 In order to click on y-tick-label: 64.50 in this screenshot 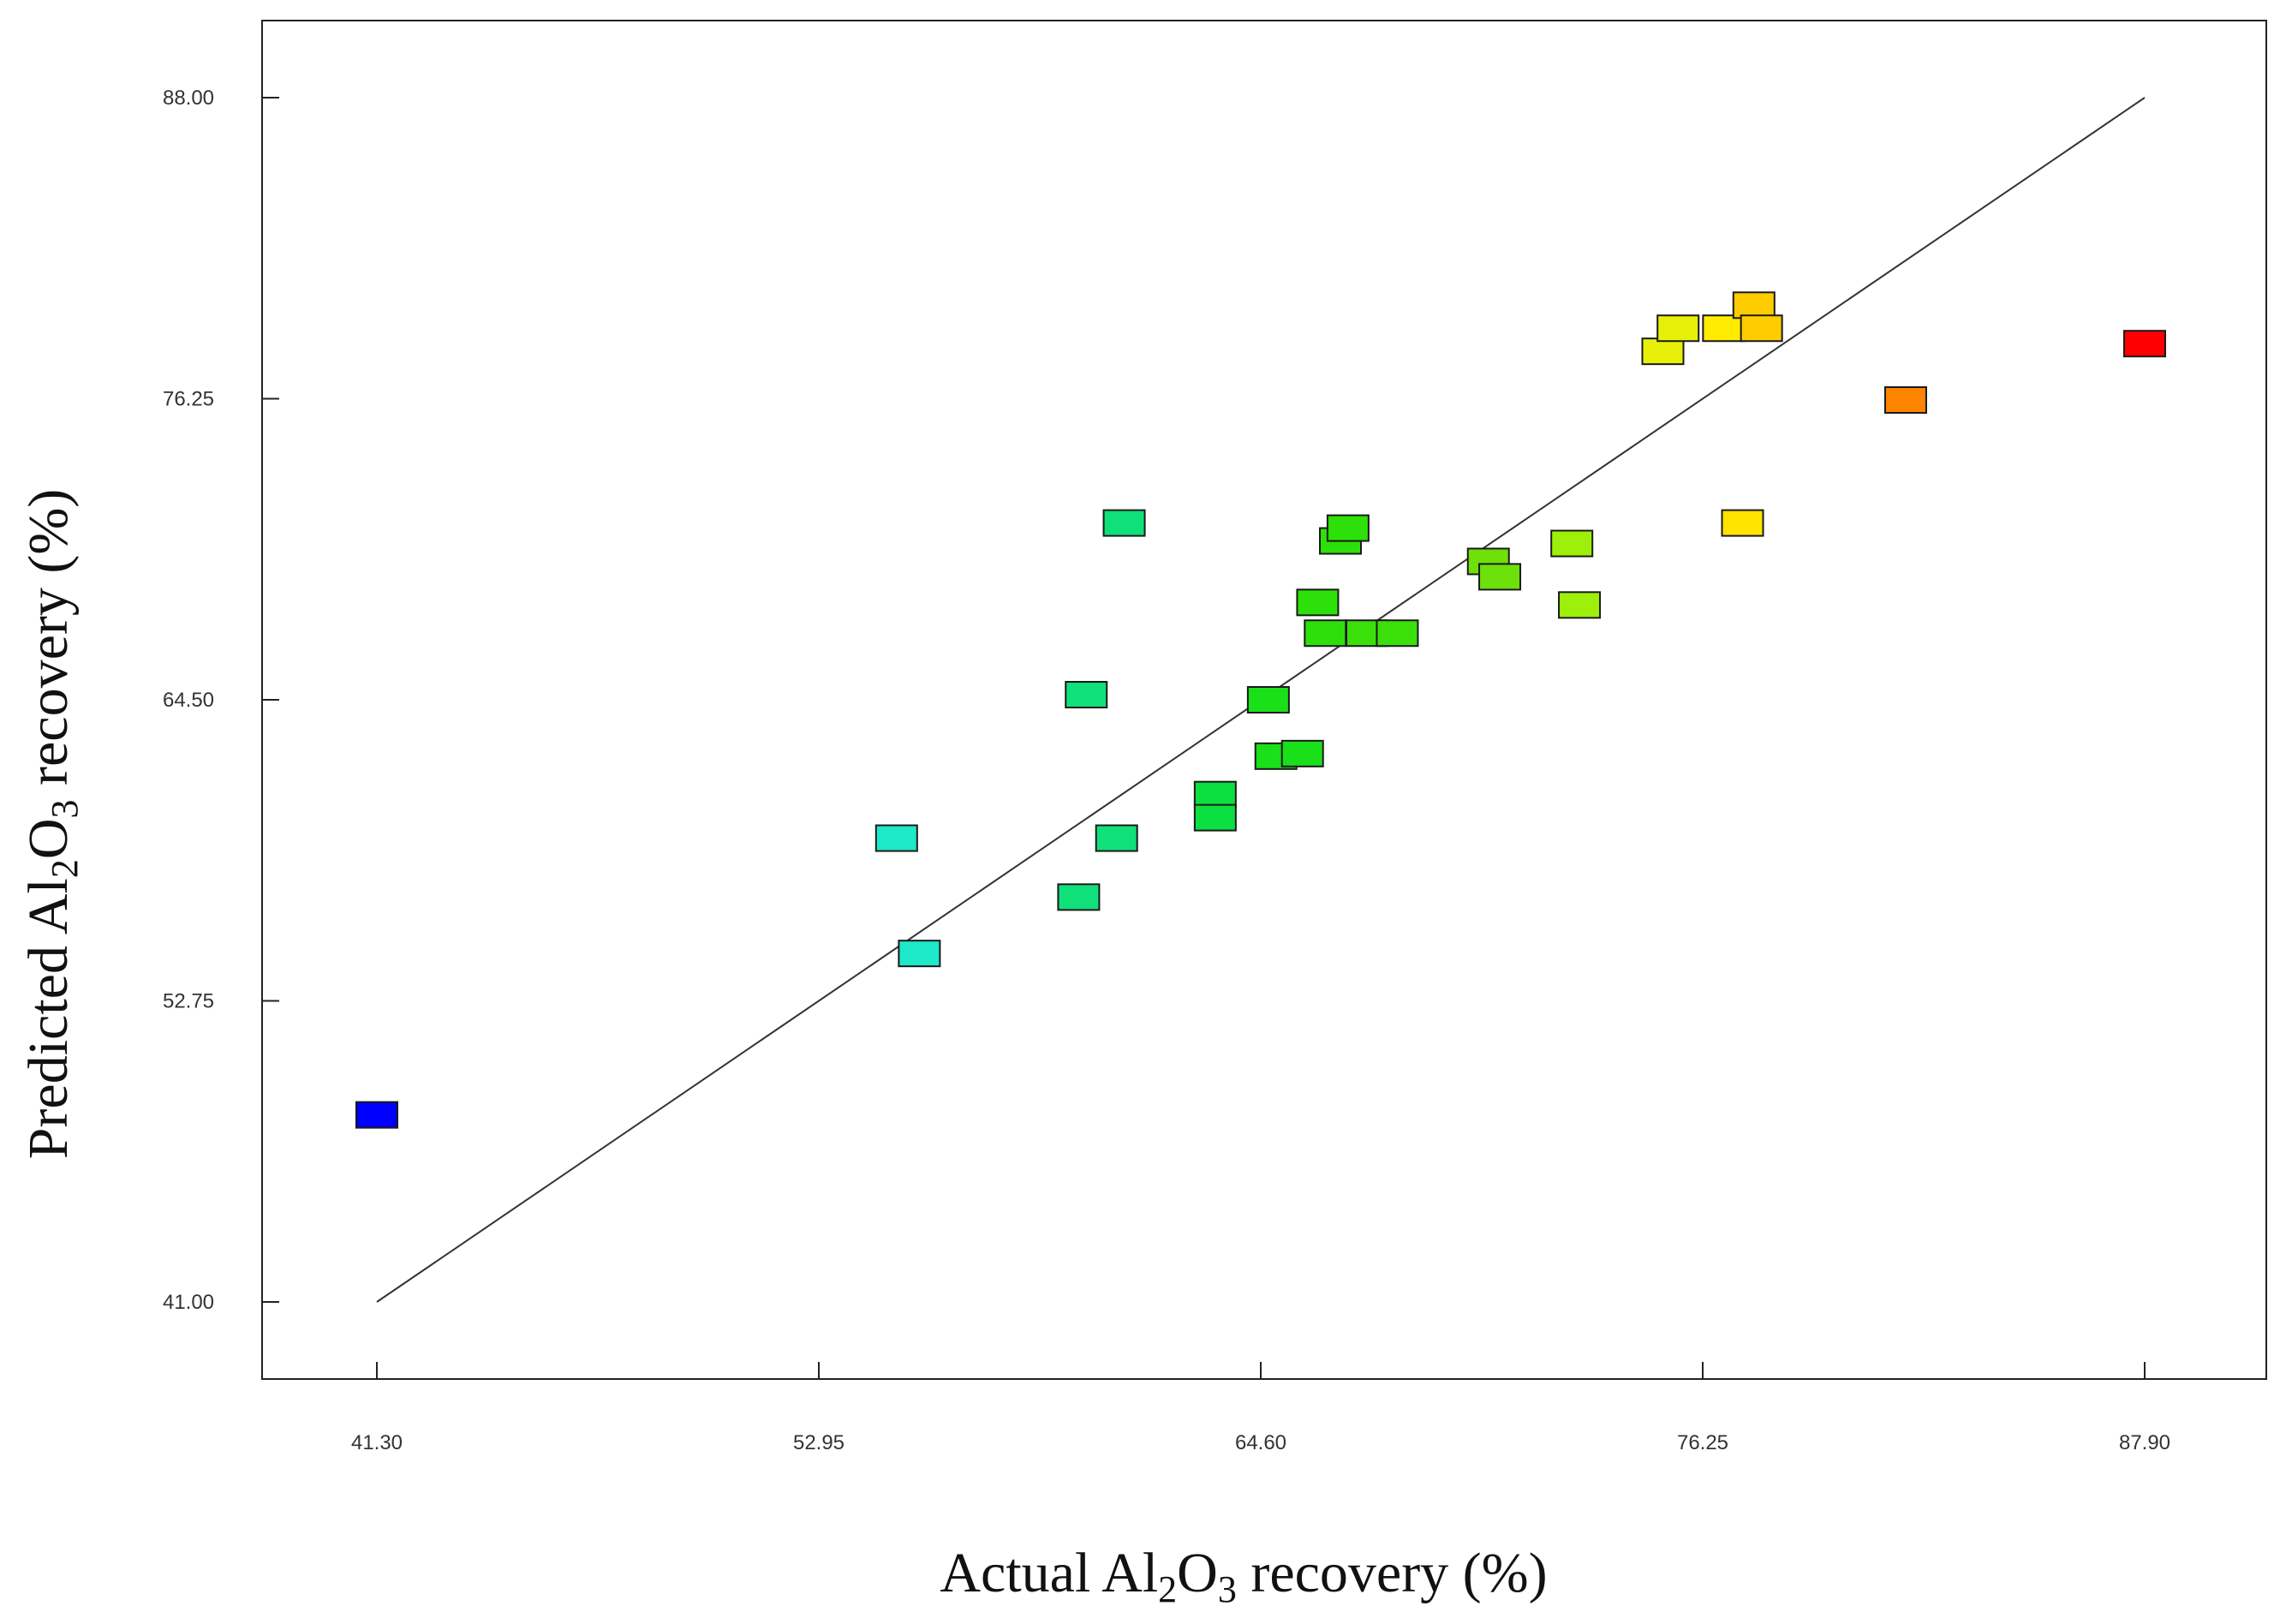, I will do `click(188, 700)`.